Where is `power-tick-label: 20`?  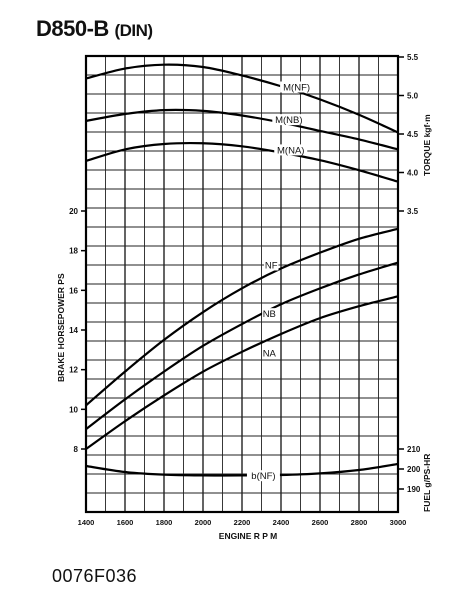 power-tick-label: 20 is located at coordinates (73, 211).